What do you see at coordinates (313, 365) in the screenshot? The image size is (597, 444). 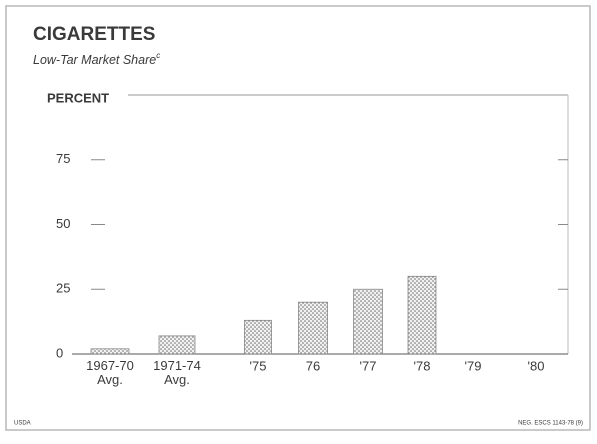 I see `x-tick-label: 76` at bounding box center [313, 365].